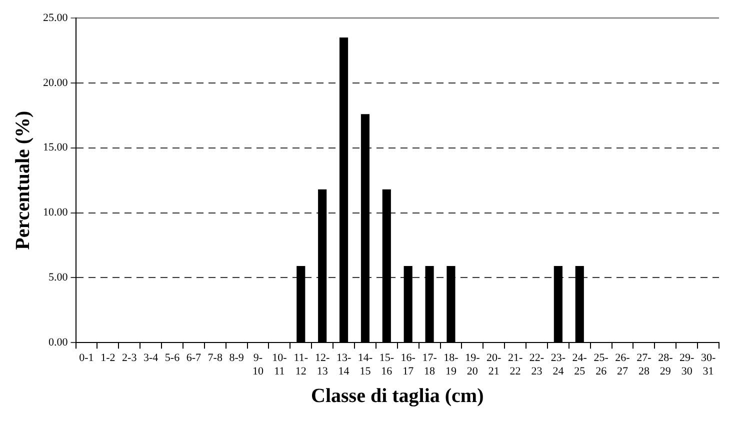 The image size is (731, 421). Describe the element at coordinates (58, 278) in the screenshot. I see `y-tick-label: 5.00` at that location.